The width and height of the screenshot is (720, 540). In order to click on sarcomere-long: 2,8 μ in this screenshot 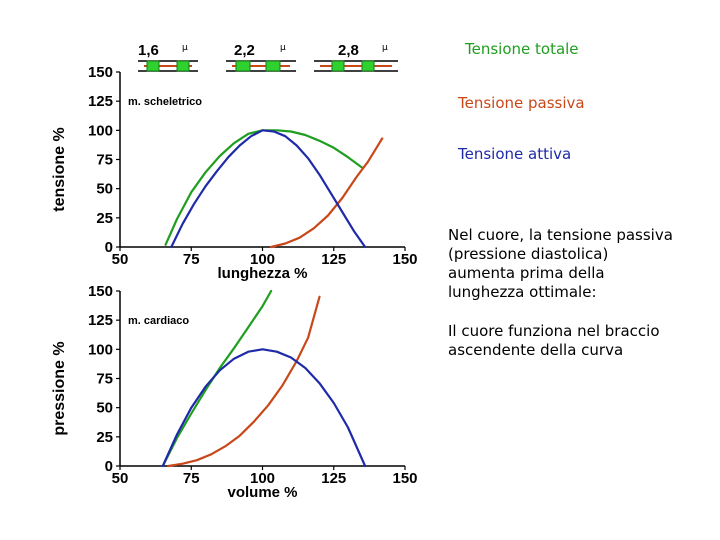, I will do `click(356, 57)`.